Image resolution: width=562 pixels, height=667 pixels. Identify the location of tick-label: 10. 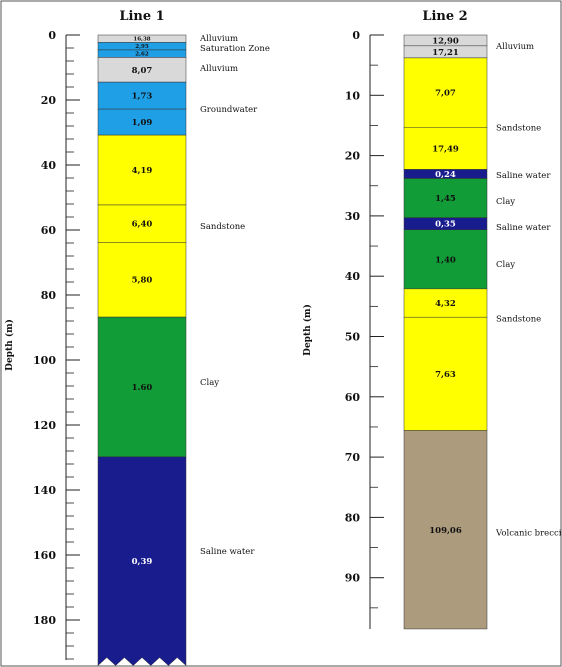
(353, 95).